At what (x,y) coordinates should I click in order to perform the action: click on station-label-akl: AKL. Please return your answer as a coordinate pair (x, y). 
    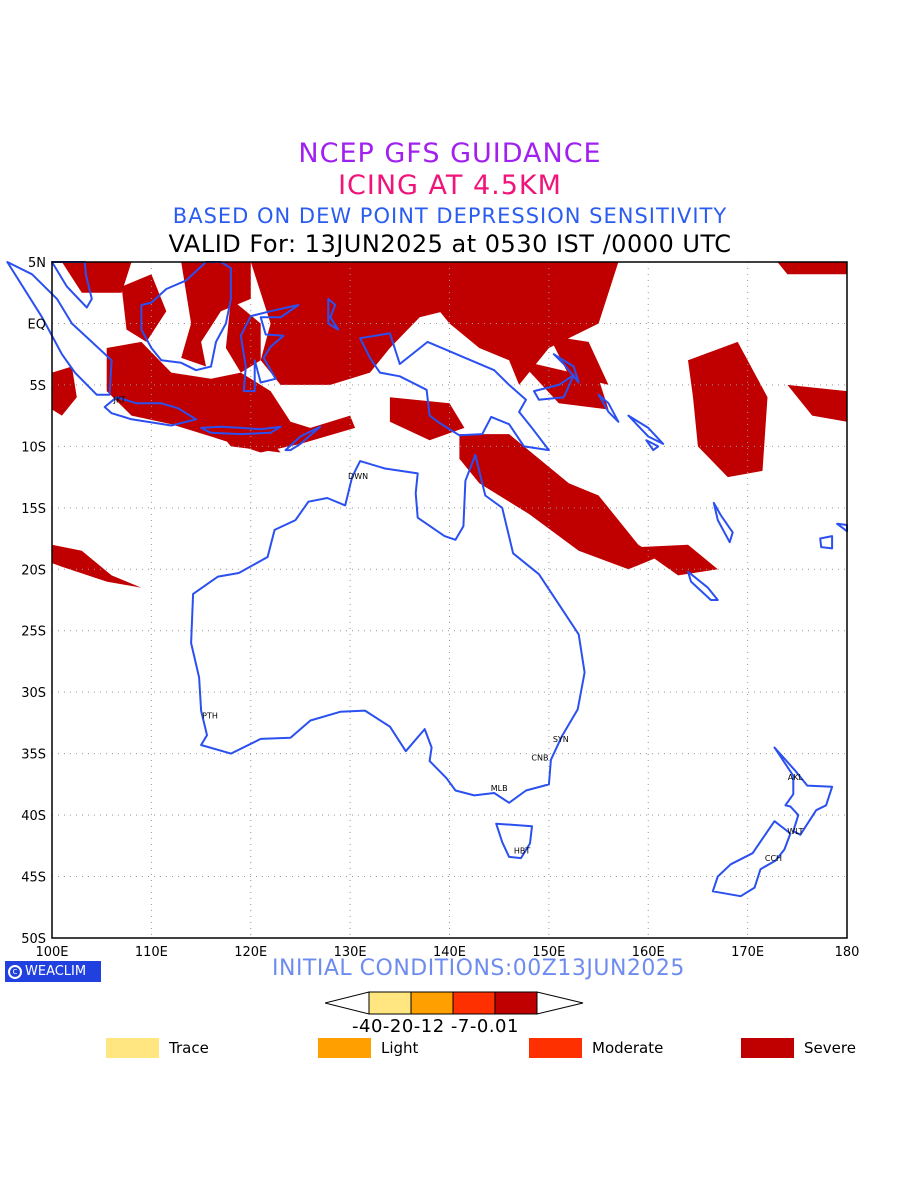
    Looking at the image, I should click on (796, 777).